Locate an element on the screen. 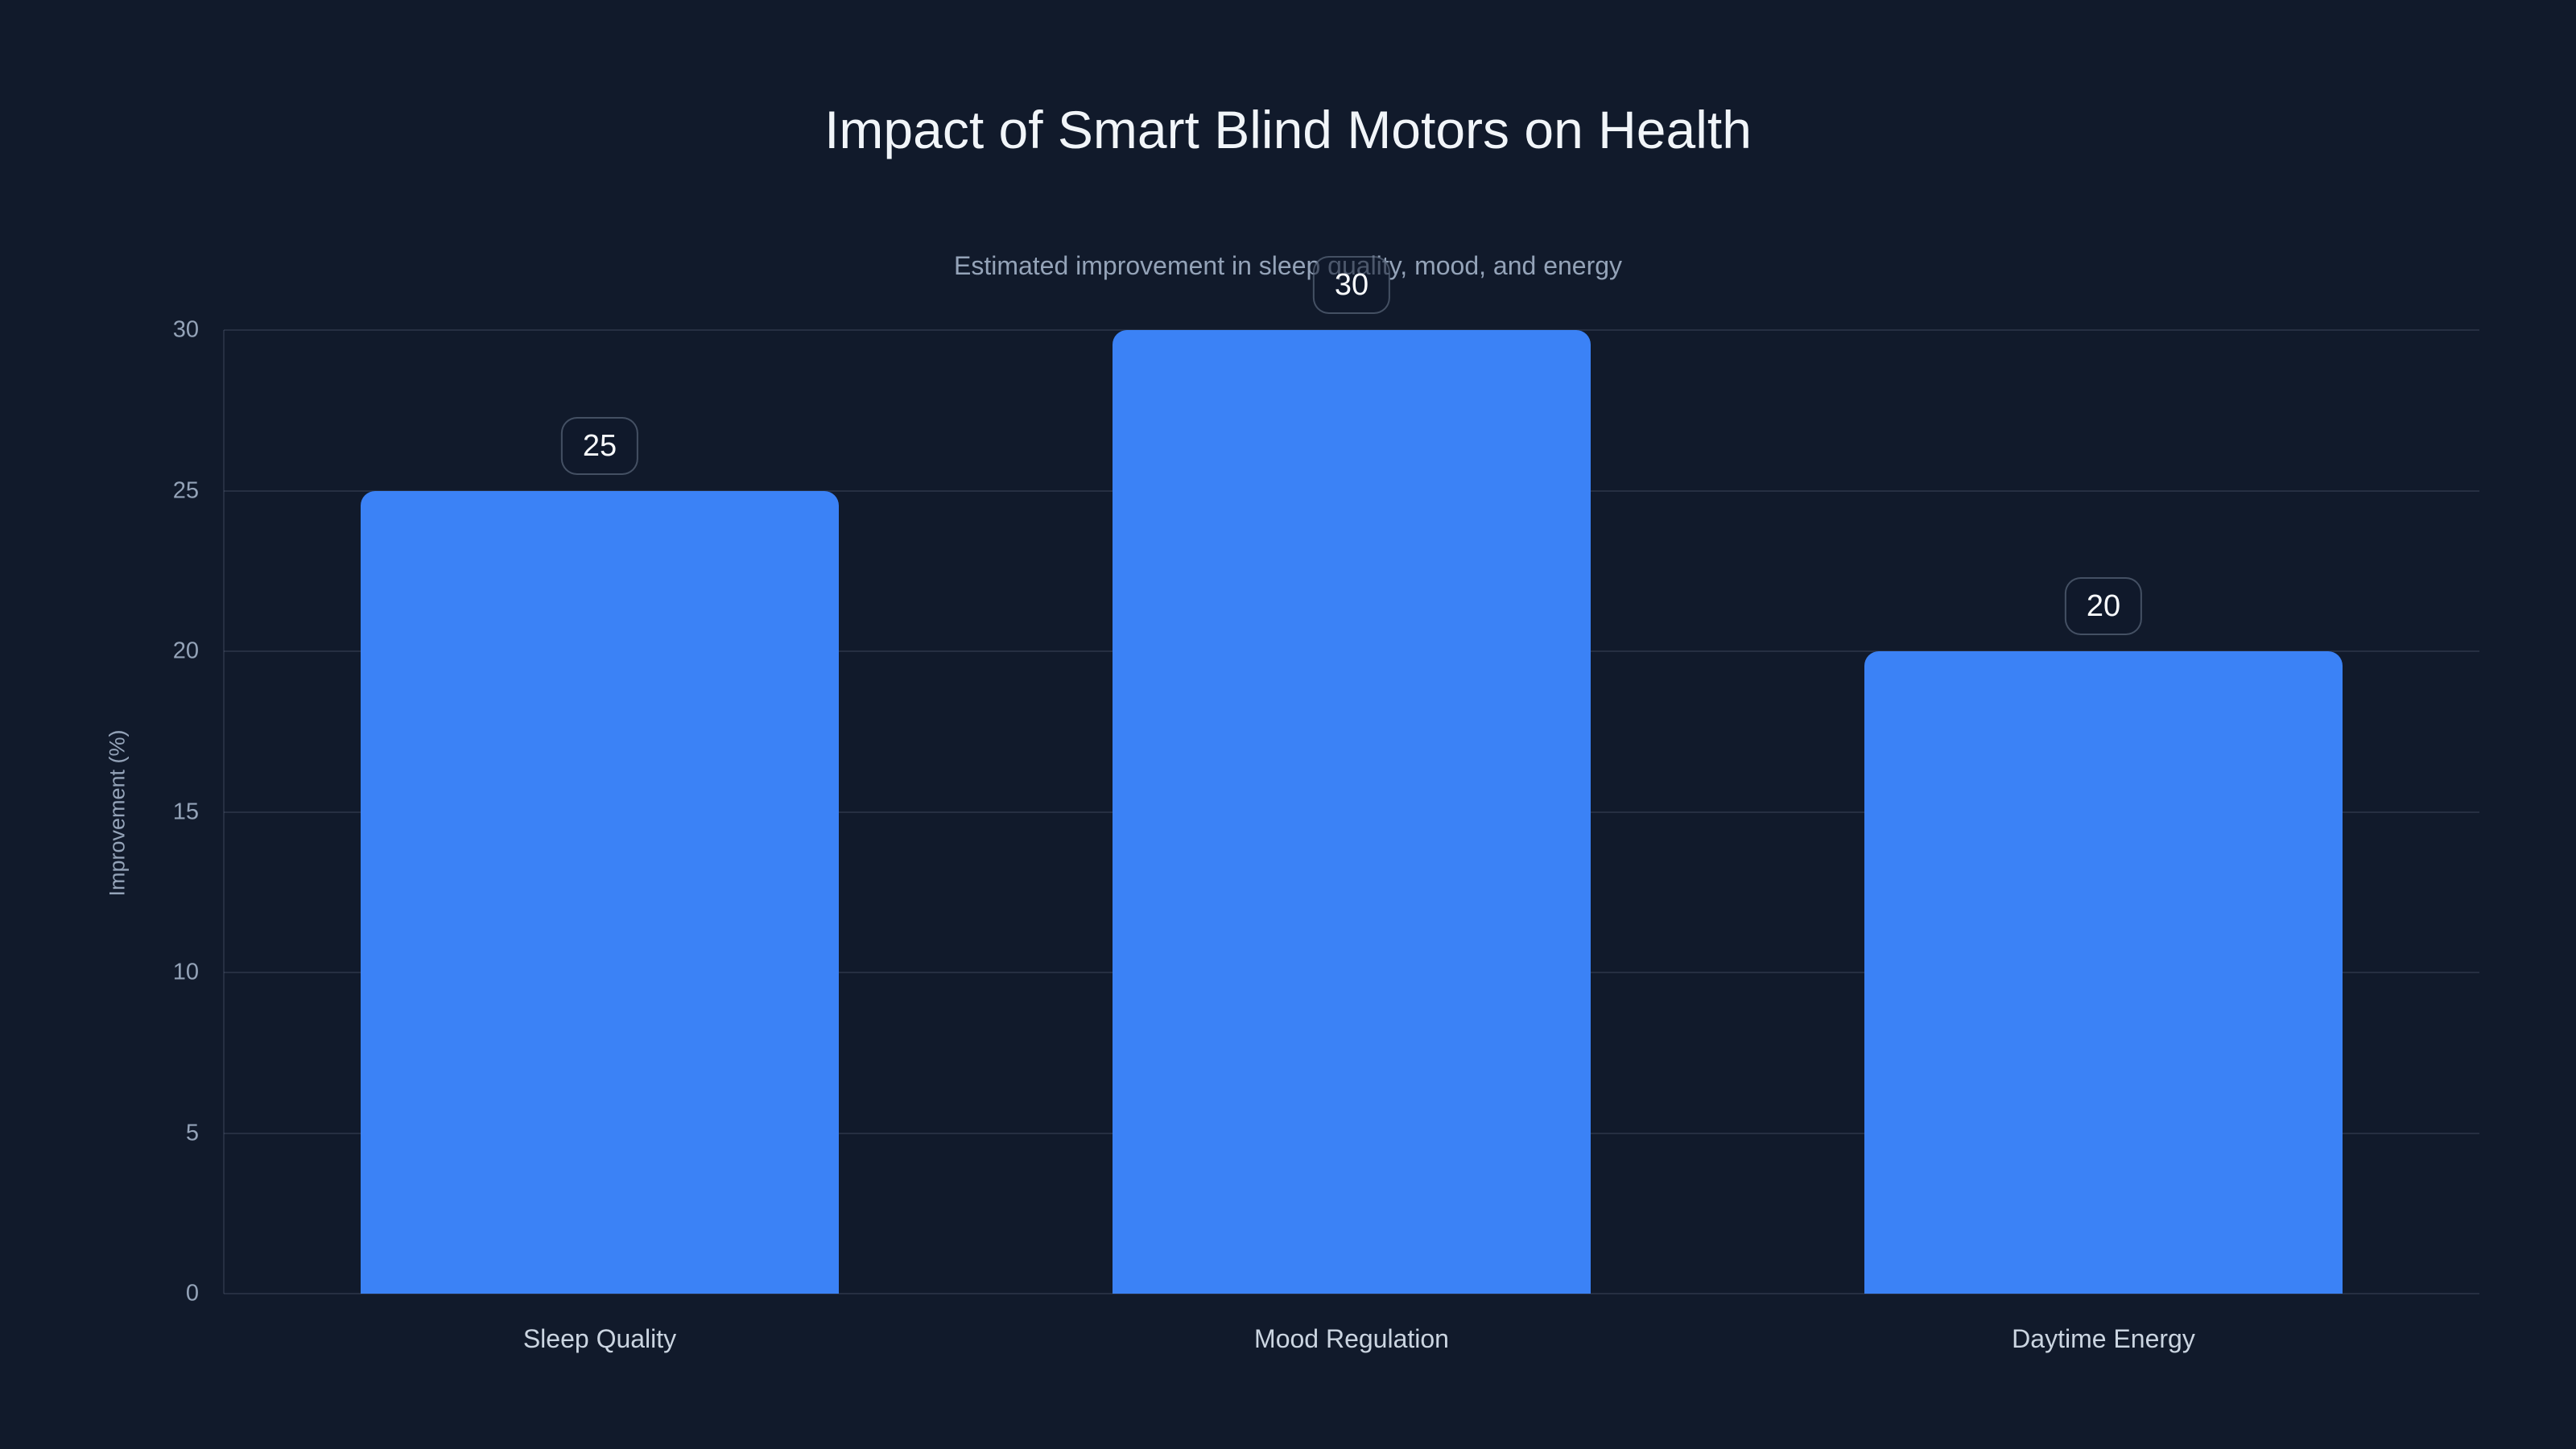 The height and width of the screenshot is (1449, 2576). bar-sleep-quality is located at coordinates (600, 892).